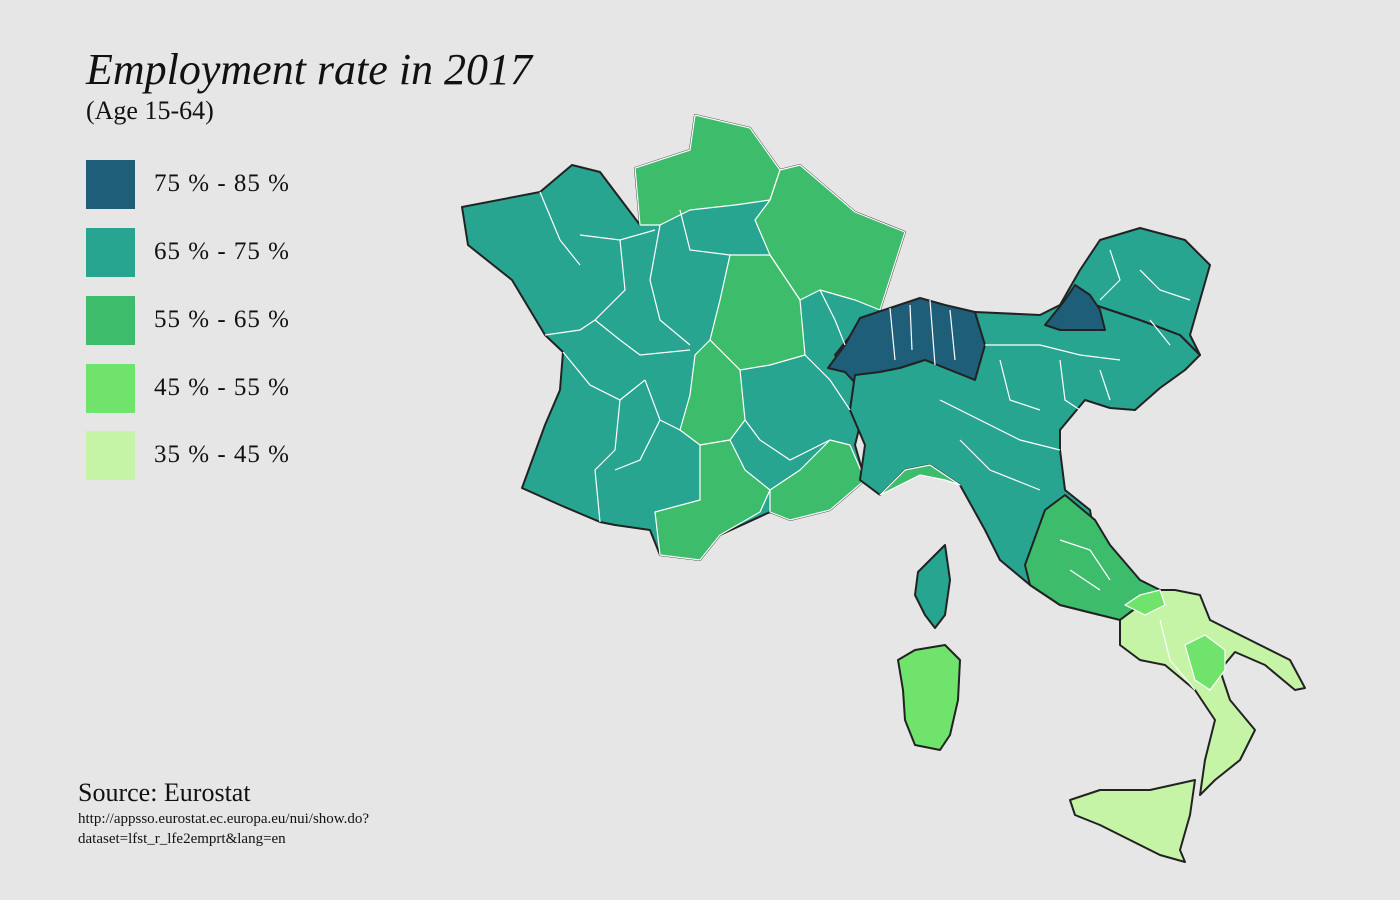 This screenshot has width=1400, height=900. I want to click on region-grand-est, so click(830, 237).